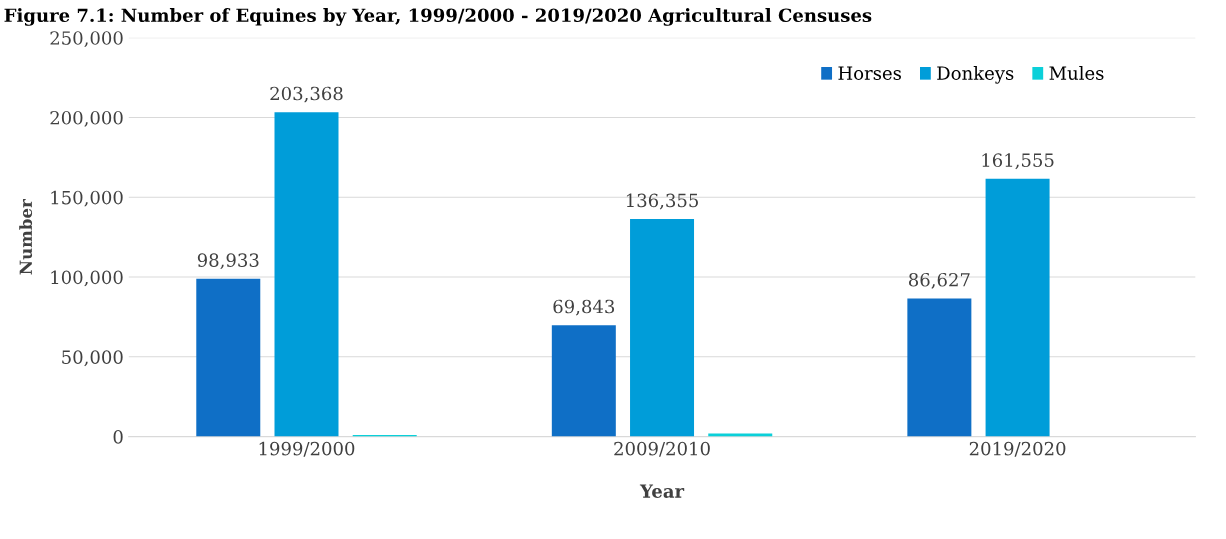 Image resolution: width=1226 pixels, height=539 pixels. I want to click on y-tick-label: 150,000, so click(87, 198).